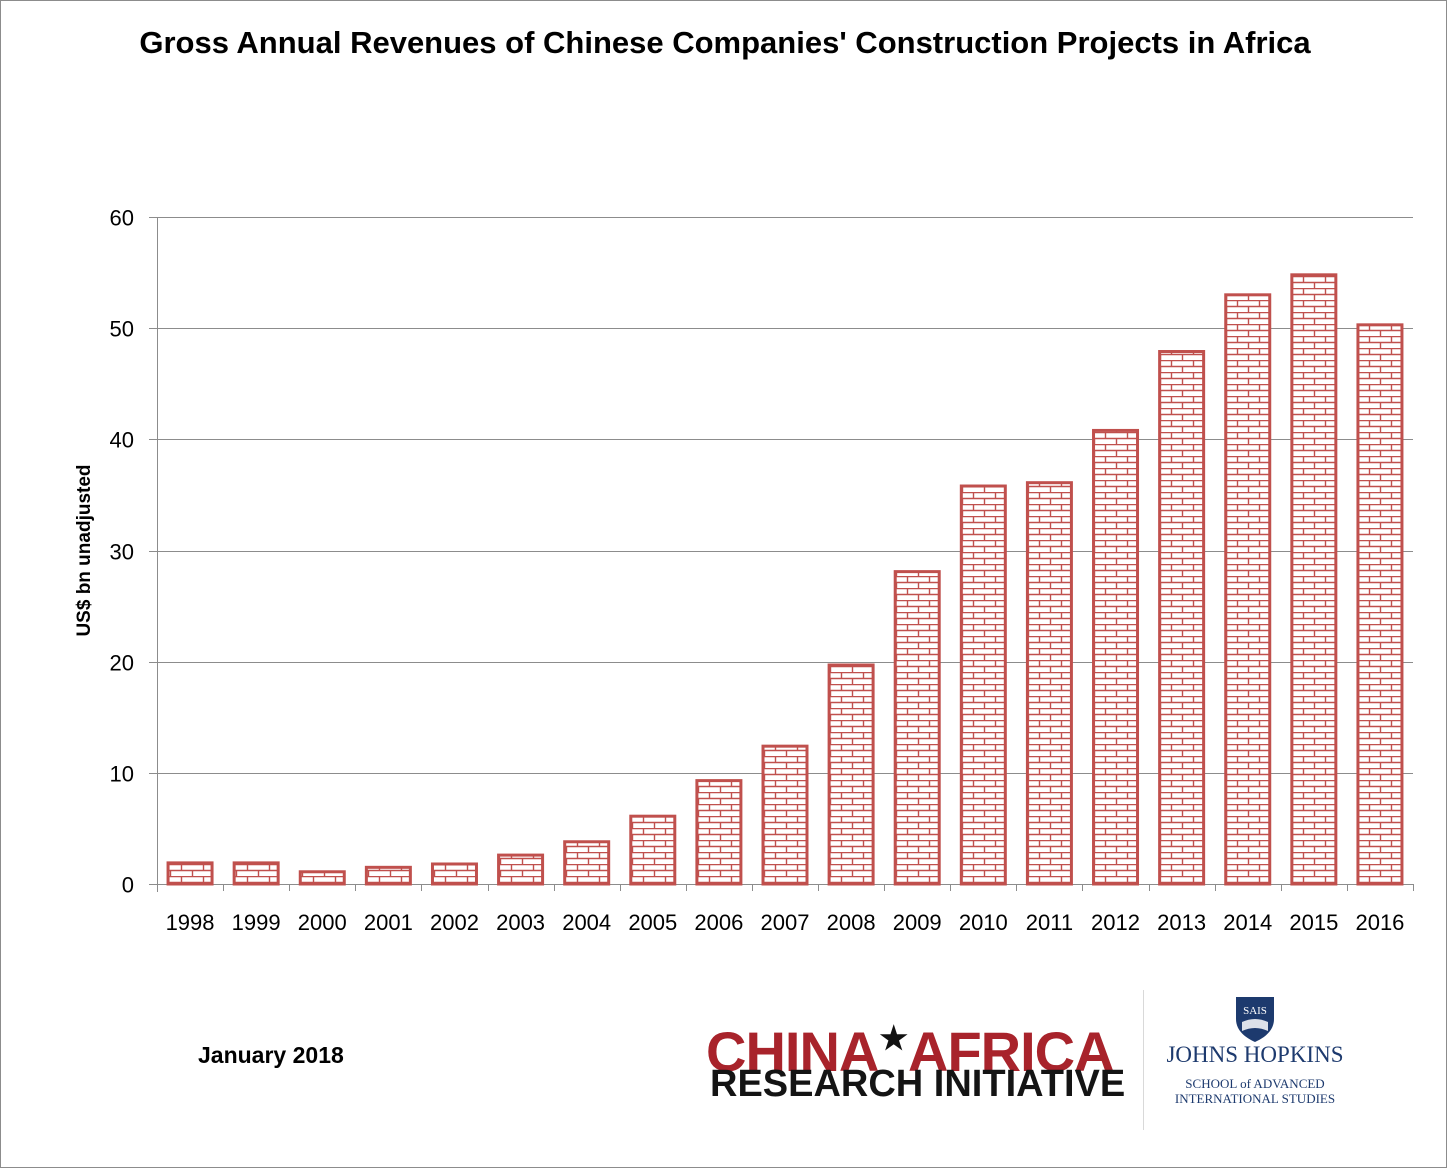  Describe the element at coordinates (1049, 922) in the screenshot. I see `x-tick-label: 2011` at that location.